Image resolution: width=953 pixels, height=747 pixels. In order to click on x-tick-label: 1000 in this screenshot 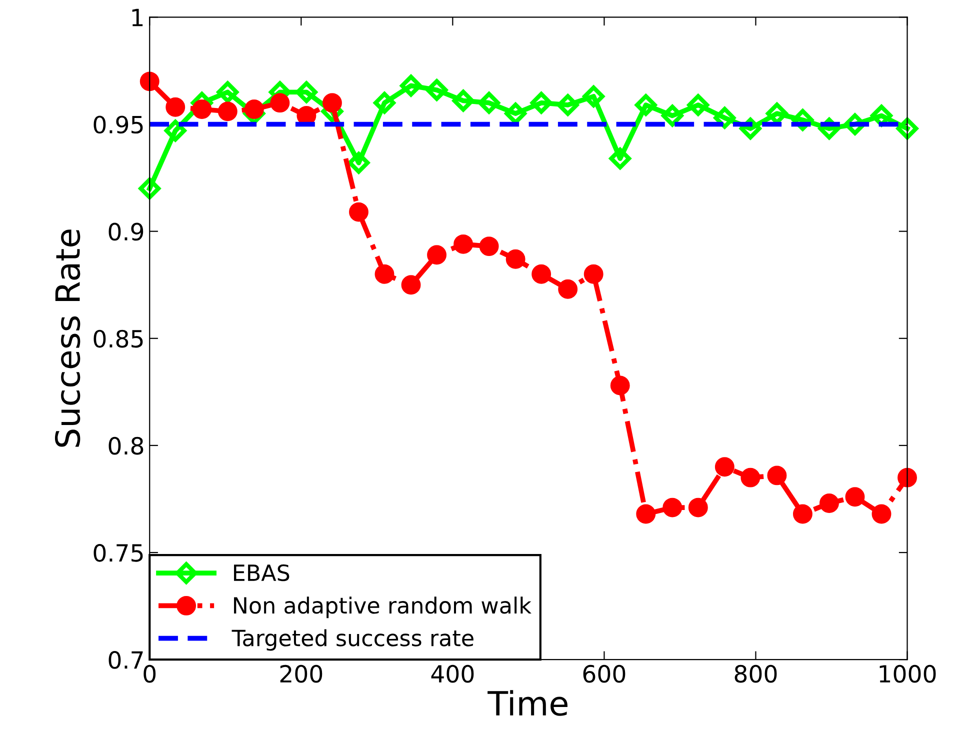, I will do `click(908, 673)`.